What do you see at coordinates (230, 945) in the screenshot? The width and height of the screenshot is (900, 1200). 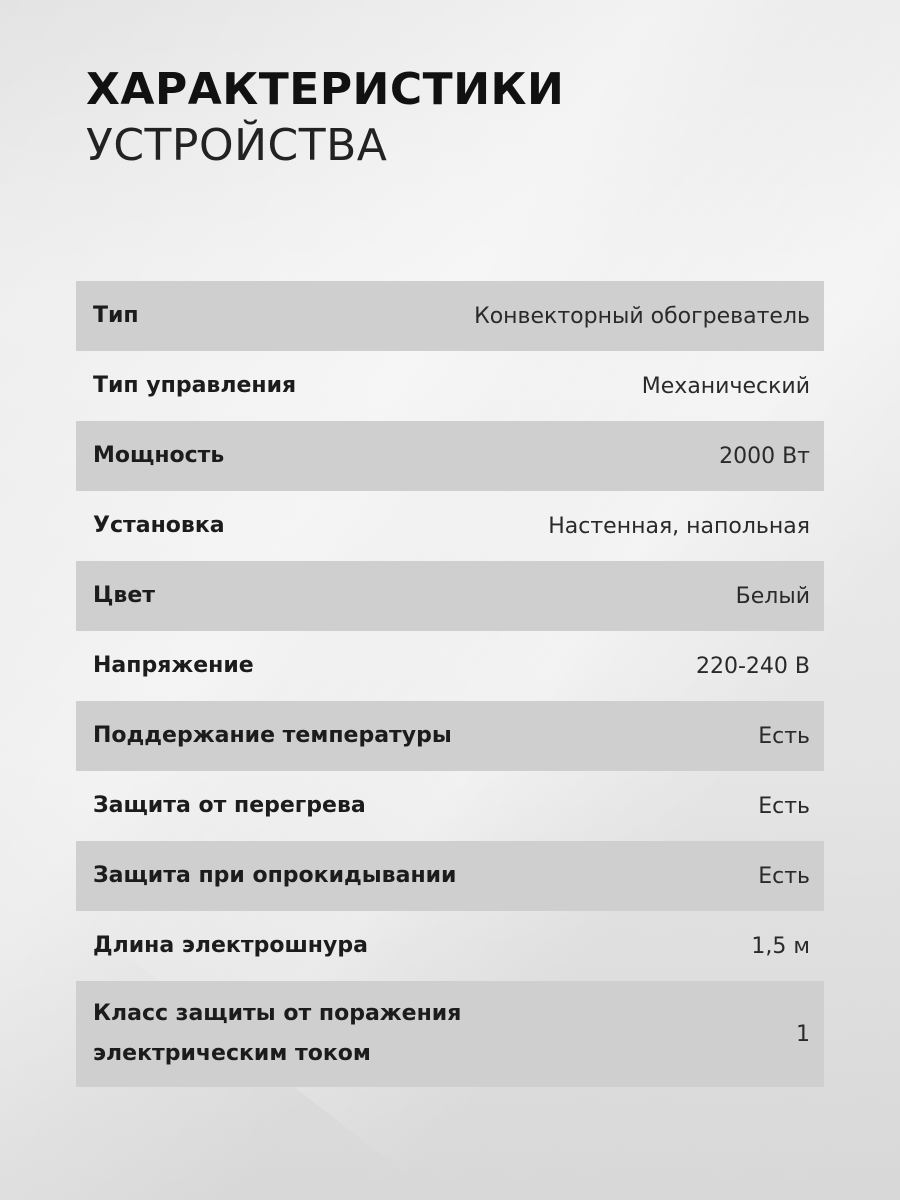 I see `spec-label: Длина электрошнура` at bounding box center [230, 945].